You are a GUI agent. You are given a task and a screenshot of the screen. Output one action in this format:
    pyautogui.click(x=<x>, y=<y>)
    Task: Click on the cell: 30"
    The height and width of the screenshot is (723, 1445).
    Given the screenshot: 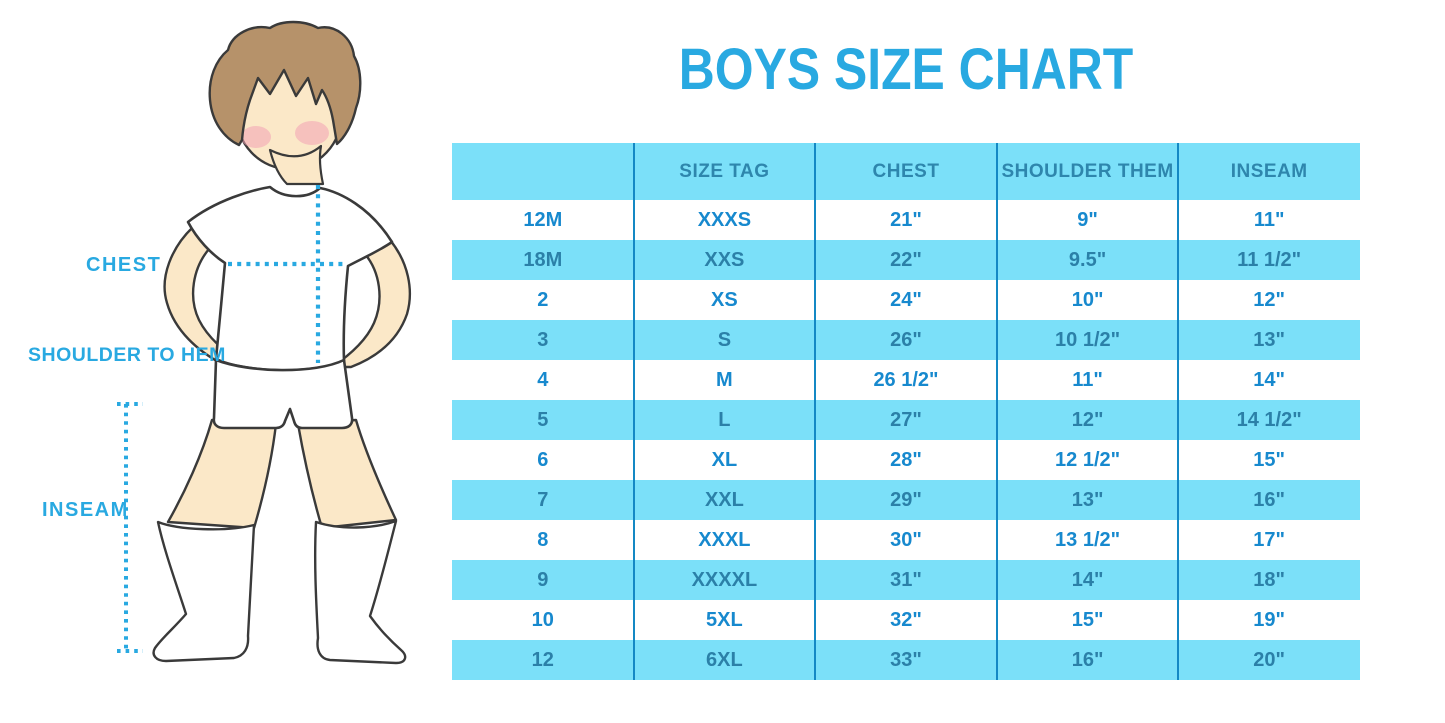 What is the action you would take?
    pyautogui.click(x=906, y=539)
    